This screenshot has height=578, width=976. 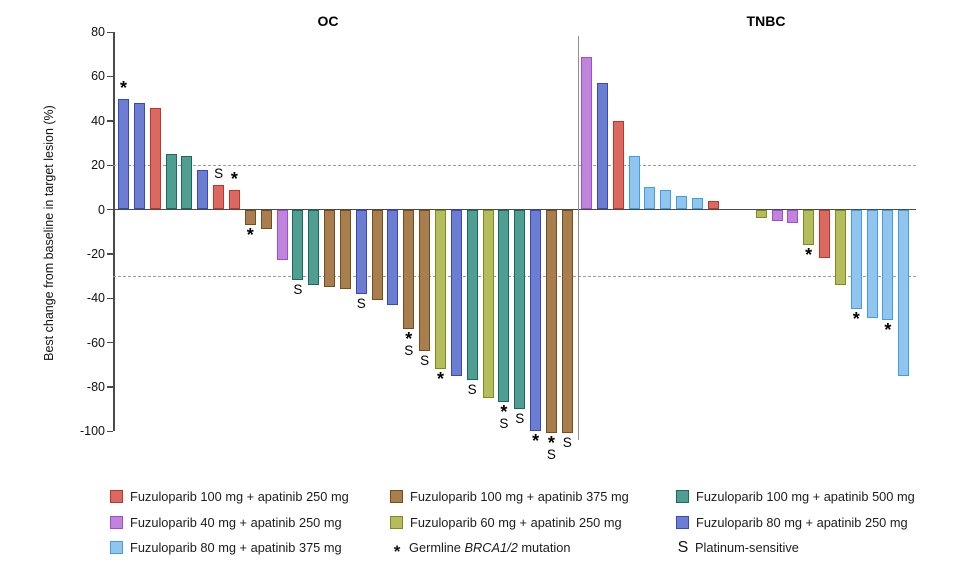 What do you see at coordinates (683, 547) in the screenshot?
I see `platinum-sensitive-marker-icon: S` at bounding box center [683, 547].